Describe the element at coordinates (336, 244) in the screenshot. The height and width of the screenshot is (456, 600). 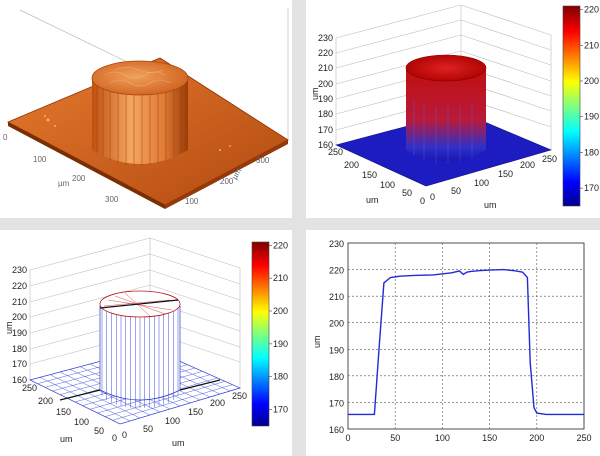
I see `y-tick-label: 230` at that location.